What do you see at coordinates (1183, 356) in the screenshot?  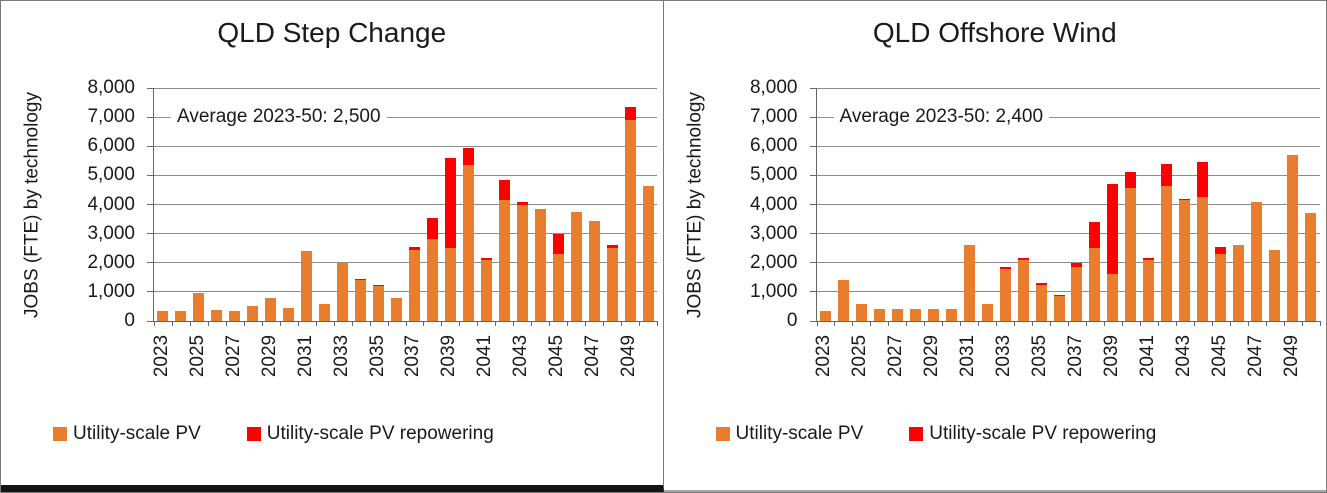 I see `x-tick-label: 2043` at bounding box center [1183, 356].